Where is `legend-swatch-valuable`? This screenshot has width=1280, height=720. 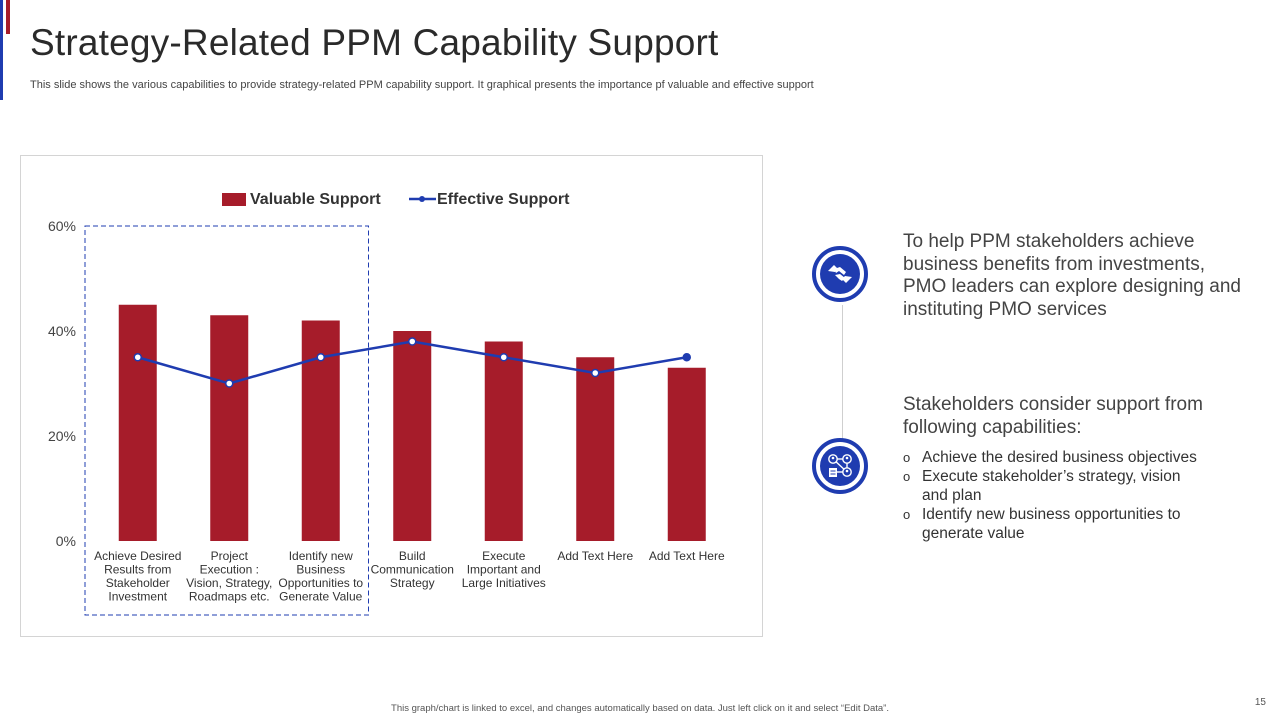 legend-swatch-valuable is located at coordinates (234, 199).